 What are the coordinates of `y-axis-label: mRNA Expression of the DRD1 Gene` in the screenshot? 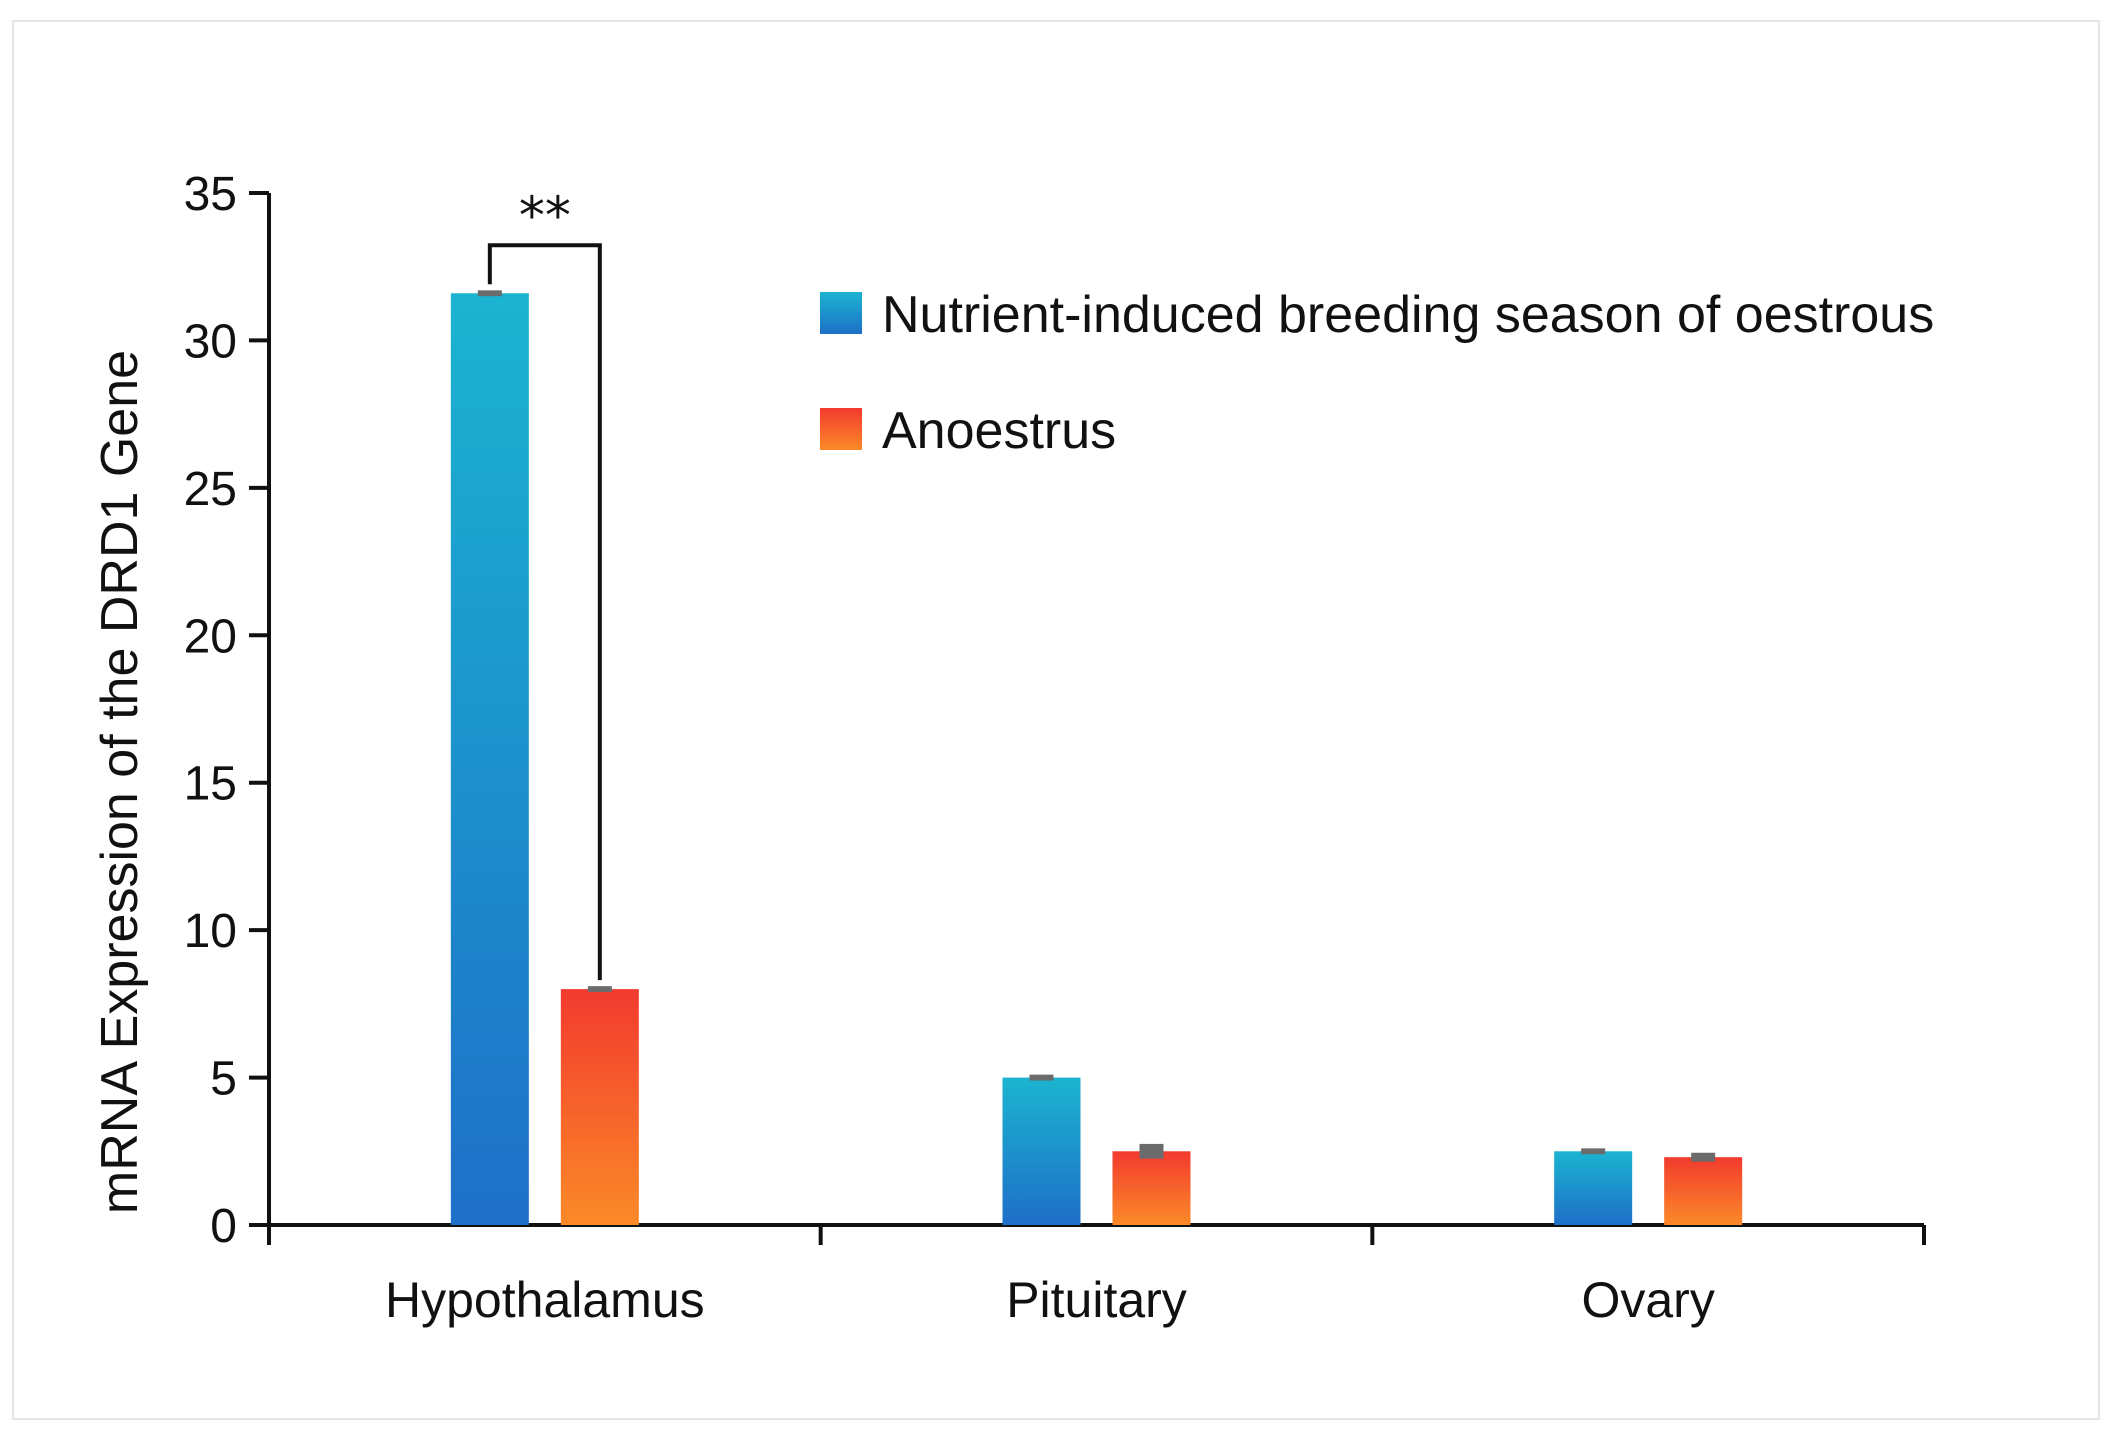 It's located at (120, 782).